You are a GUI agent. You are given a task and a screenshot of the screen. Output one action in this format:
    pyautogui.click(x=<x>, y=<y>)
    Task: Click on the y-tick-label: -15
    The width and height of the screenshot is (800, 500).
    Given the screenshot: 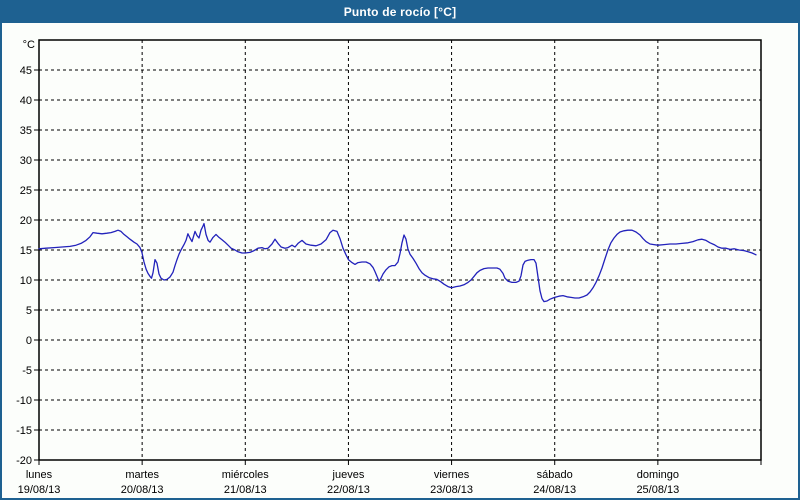 What is the action you would take?
    pyautogui.click(x=24, y=431)
    